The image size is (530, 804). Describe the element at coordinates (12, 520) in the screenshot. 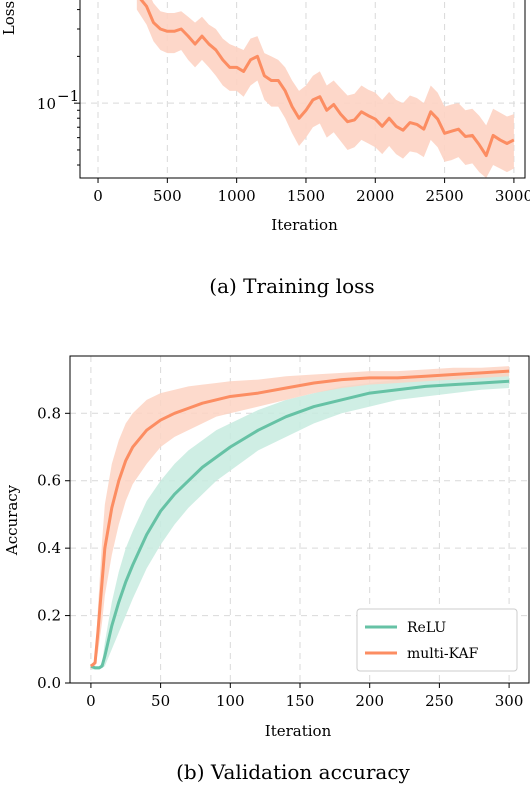

I see `y-axis-label: Accuracy` at that location.